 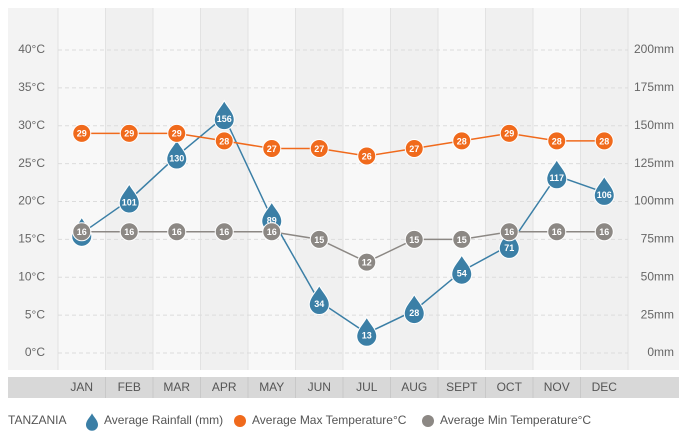 I want to click on x-tick-label: OCT, so click(x=510, y=387).